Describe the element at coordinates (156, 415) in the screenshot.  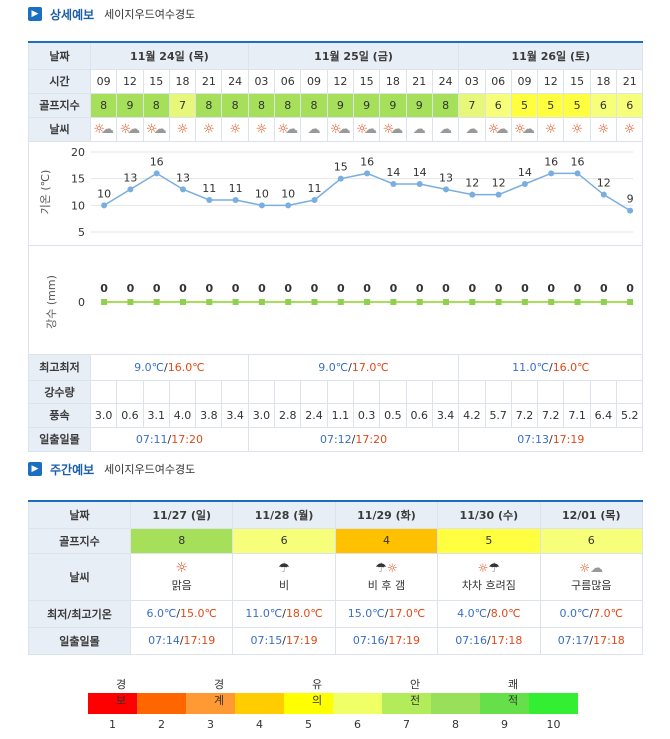
I see `wind-cell: 3.1` at that location.